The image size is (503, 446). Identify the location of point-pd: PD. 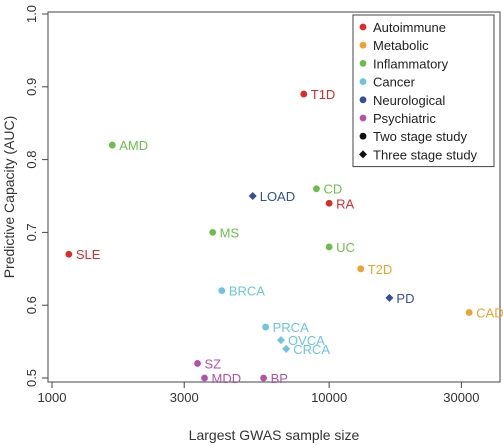
(399, 298).